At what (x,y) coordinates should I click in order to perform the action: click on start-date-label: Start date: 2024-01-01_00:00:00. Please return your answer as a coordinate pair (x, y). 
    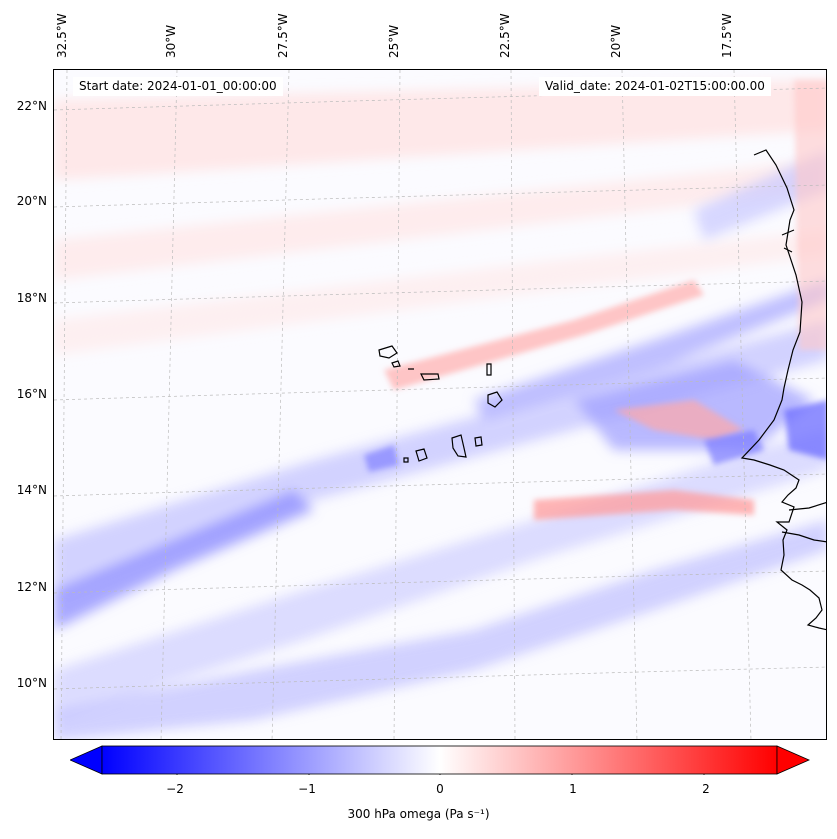
    Looking at the image, I should click on (178, 86).